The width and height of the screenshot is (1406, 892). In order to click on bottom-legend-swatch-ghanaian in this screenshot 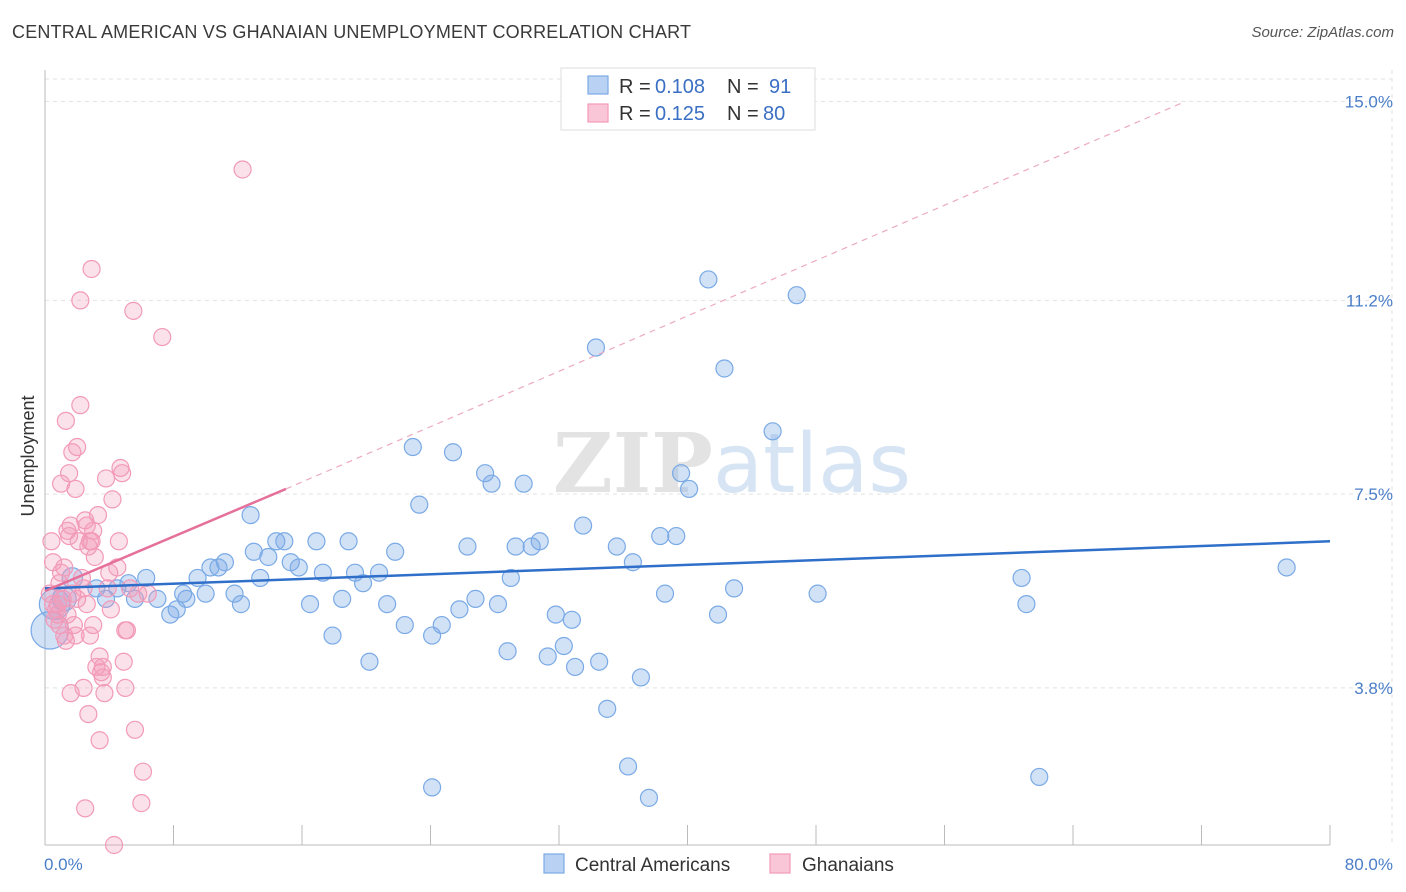, I will do `click(780, 863)`.